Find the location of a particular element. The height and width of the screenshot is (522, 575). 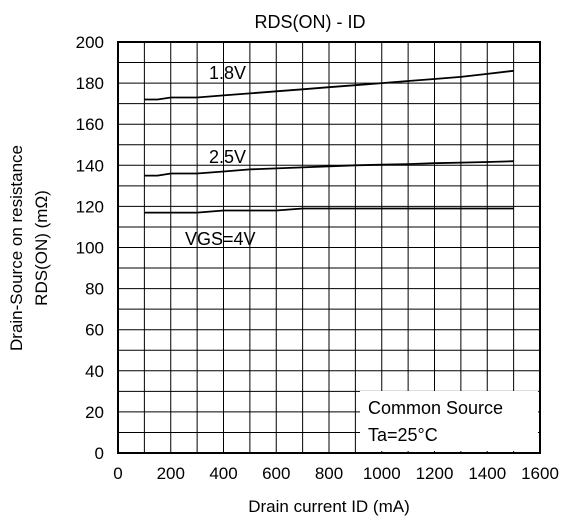

y-tick-label: 20 is located at coordinates (94, 412).